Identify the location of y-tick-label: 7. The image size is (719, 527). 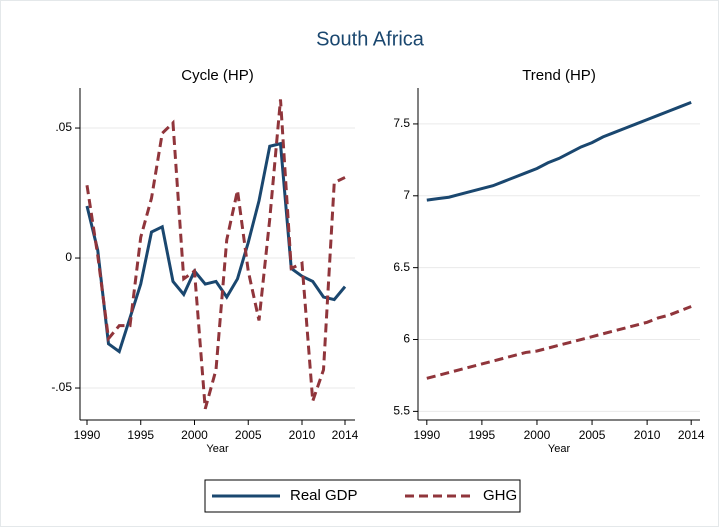
(406, 195).